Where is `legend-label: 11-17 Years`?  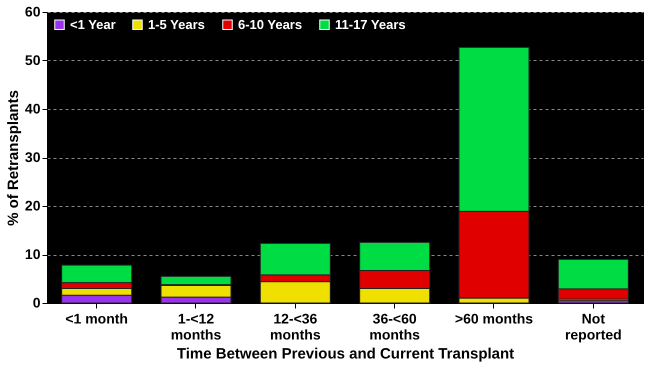
legend-label: 11-17 Years is located at coordinates (370, 24).